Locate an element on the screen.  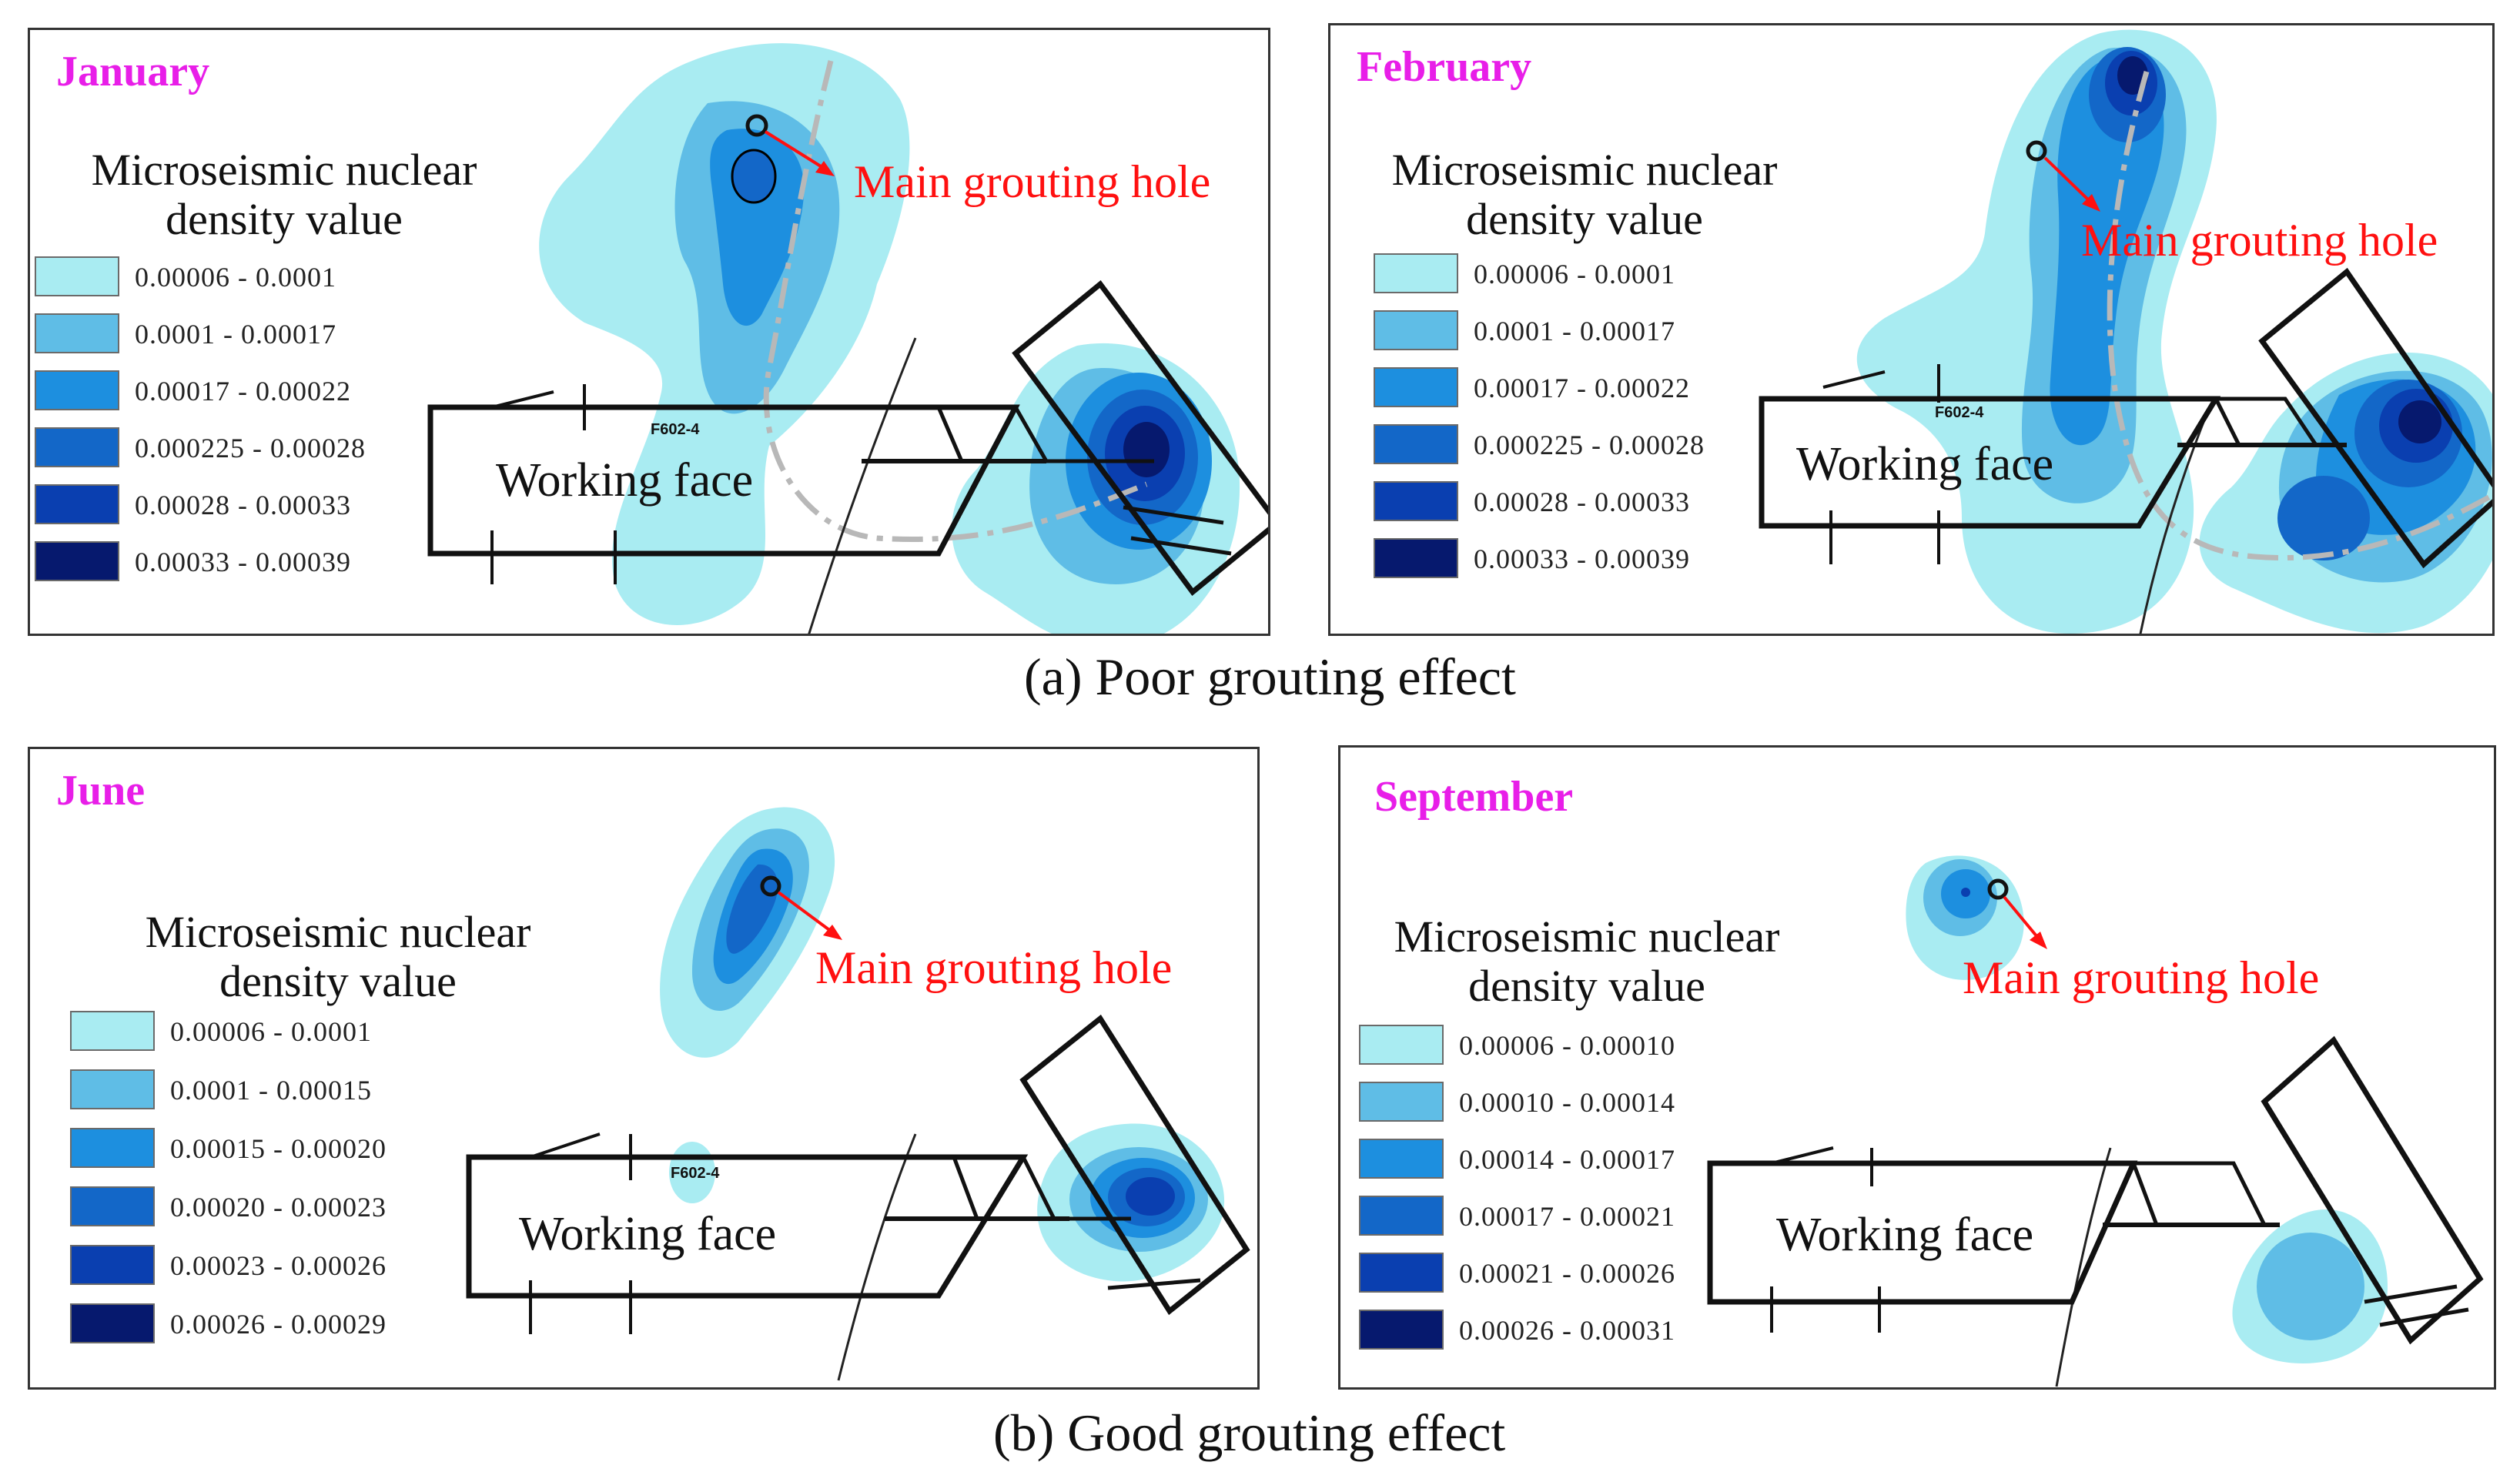
caption-a: (a) Poor grouting effect is located at coordinates (1270, 676).